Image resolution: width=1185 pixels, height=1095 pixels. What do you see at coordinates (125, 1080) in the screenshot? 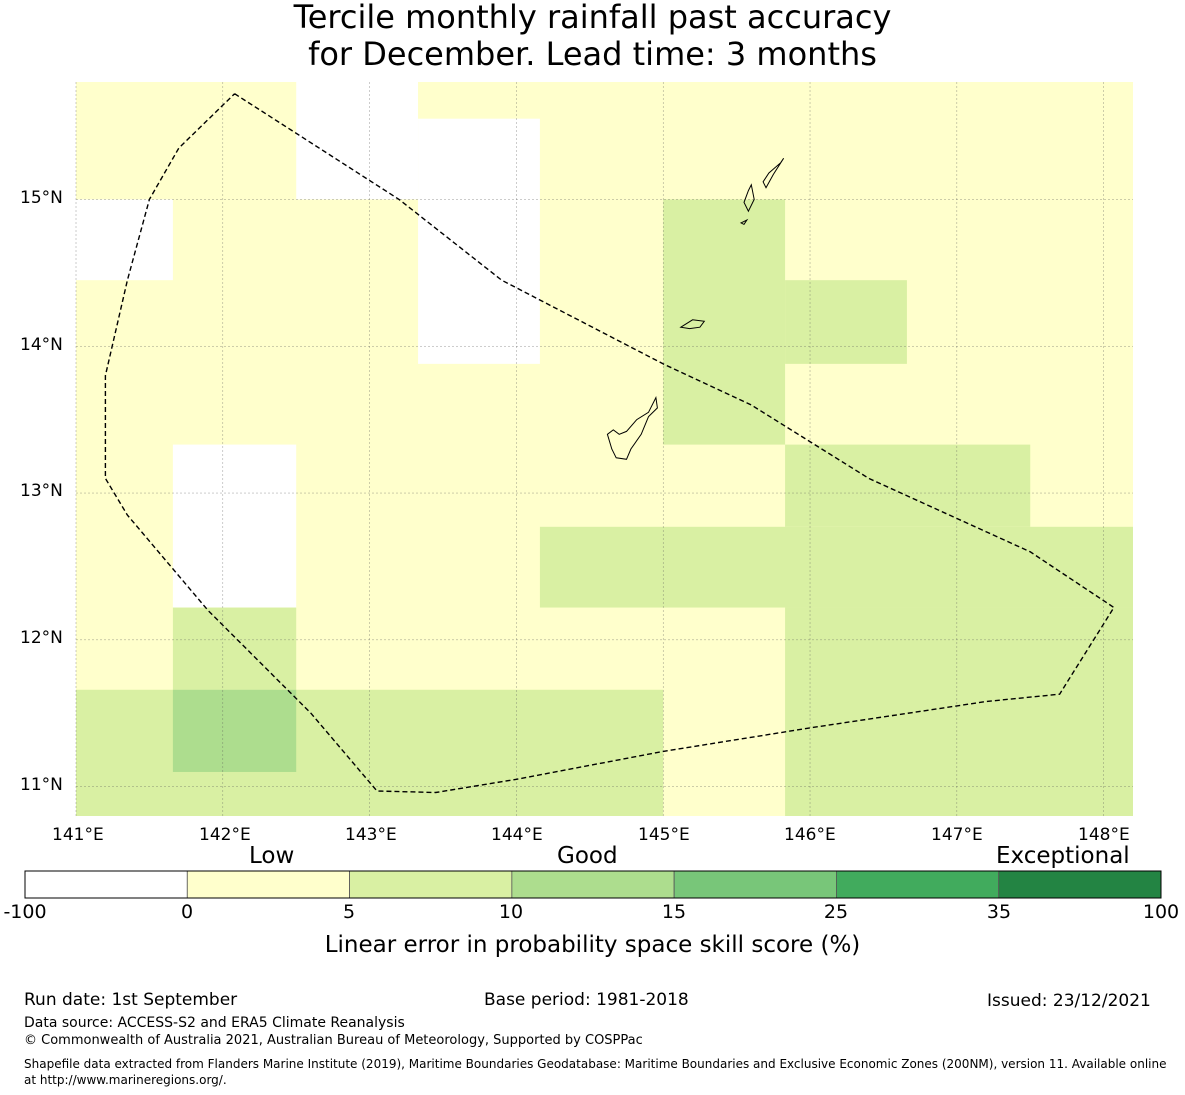
I see `shapefile-credit-line-2: at http://www.marineregions.org/.` at bounding box center [125, 1080].